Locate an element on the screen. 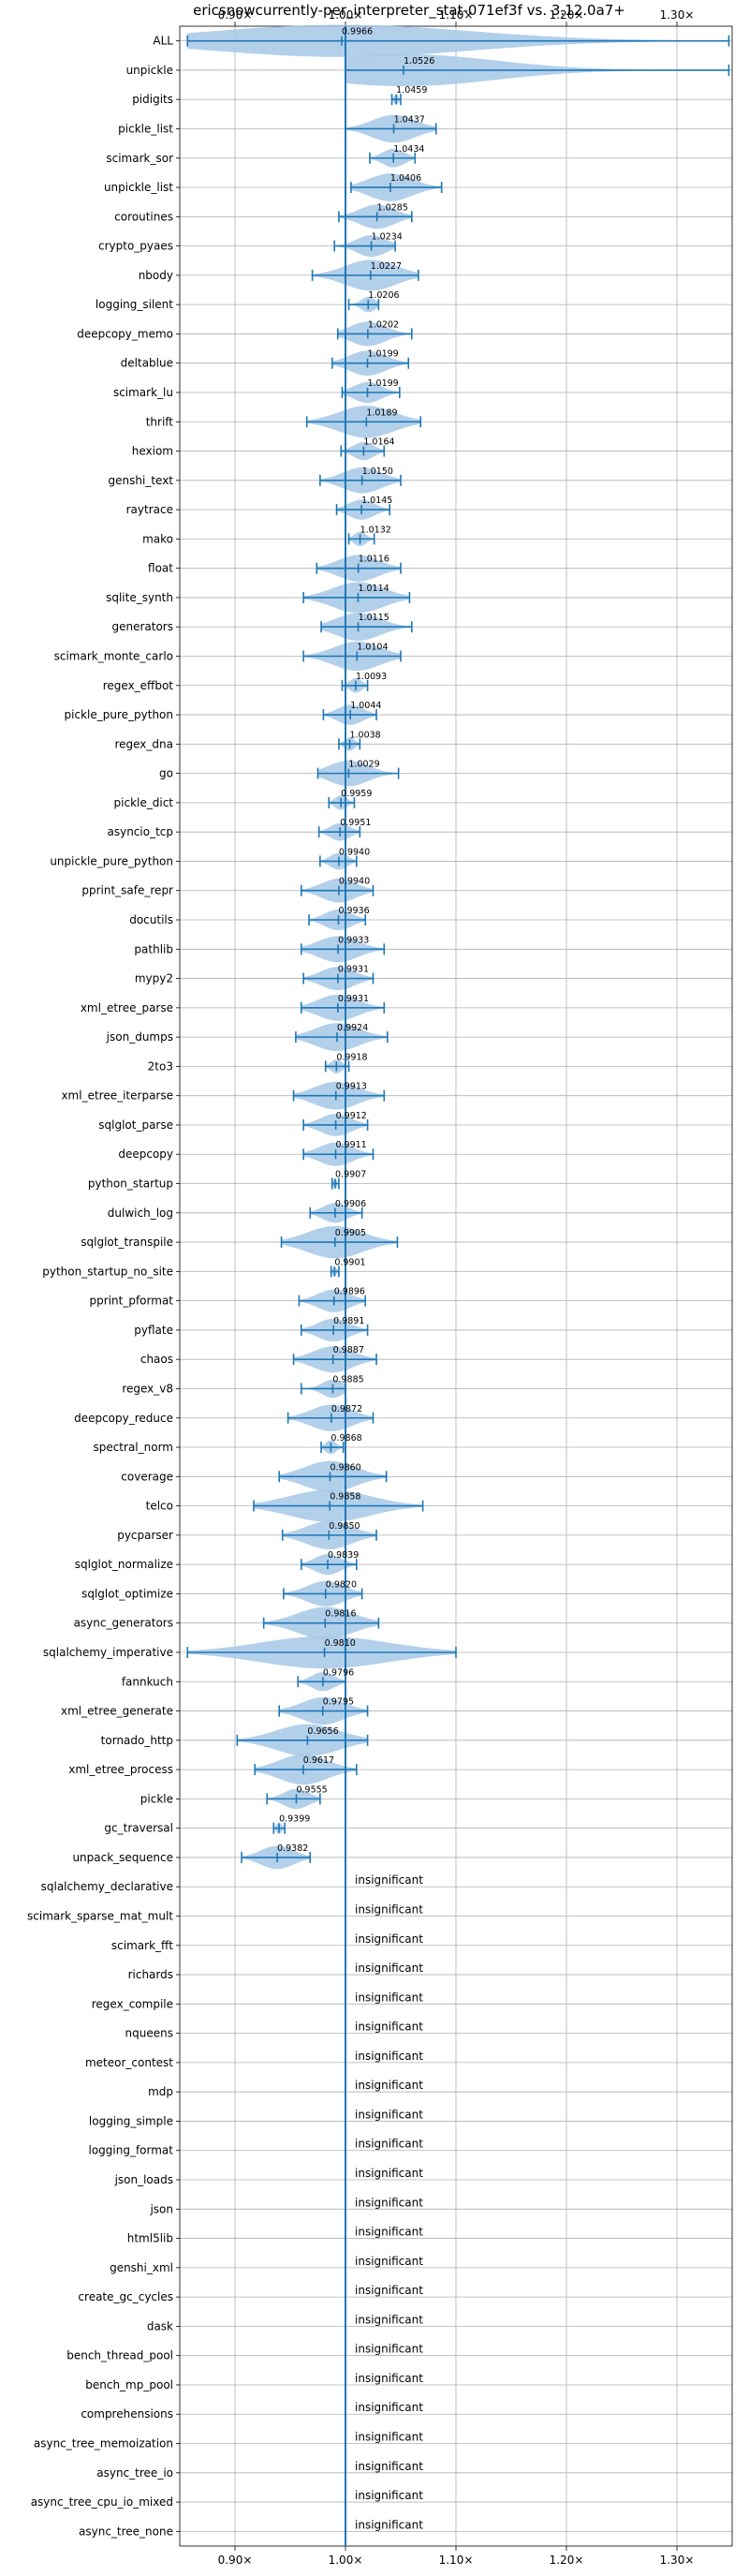  category-label: xml_etree_iterparse is located at coordinates (117, 1096).